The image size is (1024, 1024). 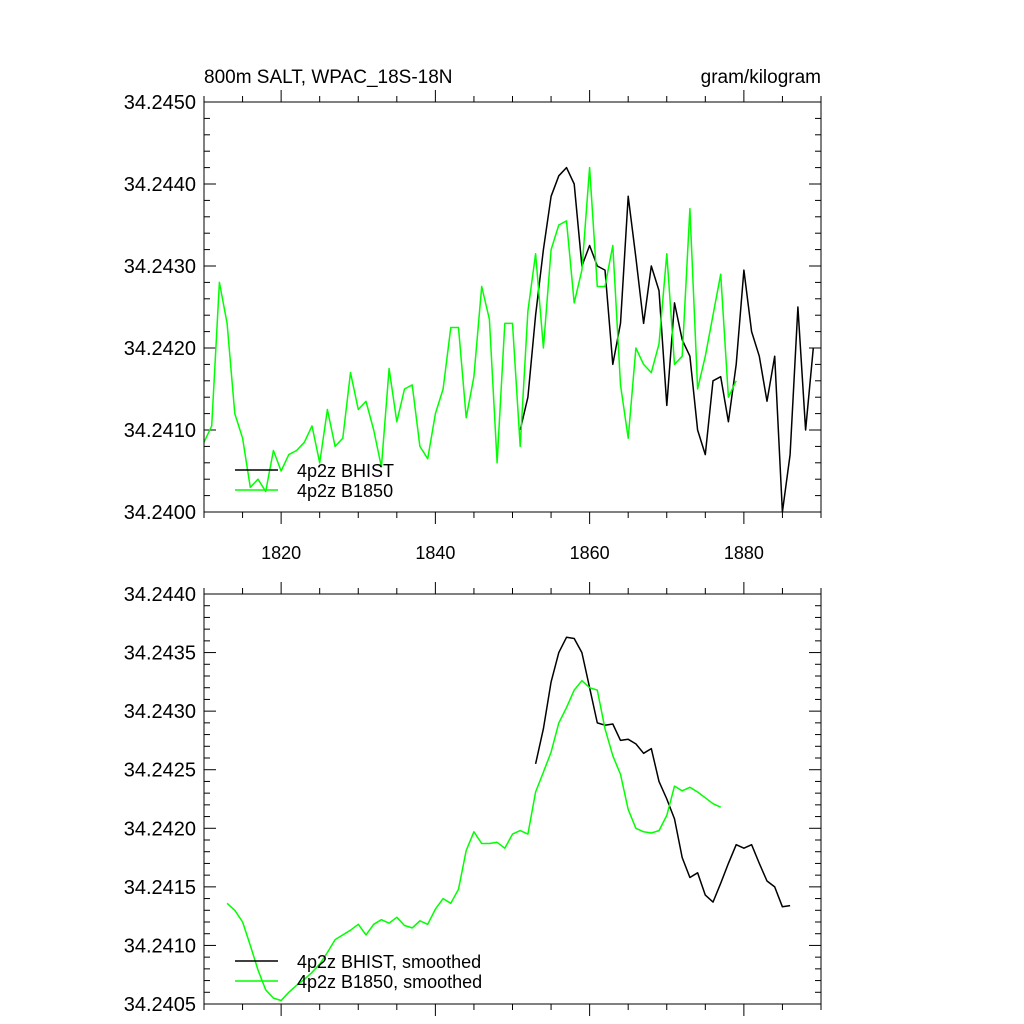 What do you see at coordinates (345, 471) in the screenshot?
I see `top-legend-label-bhist: 4p2z BHIST` at bounding box center [345, 471].